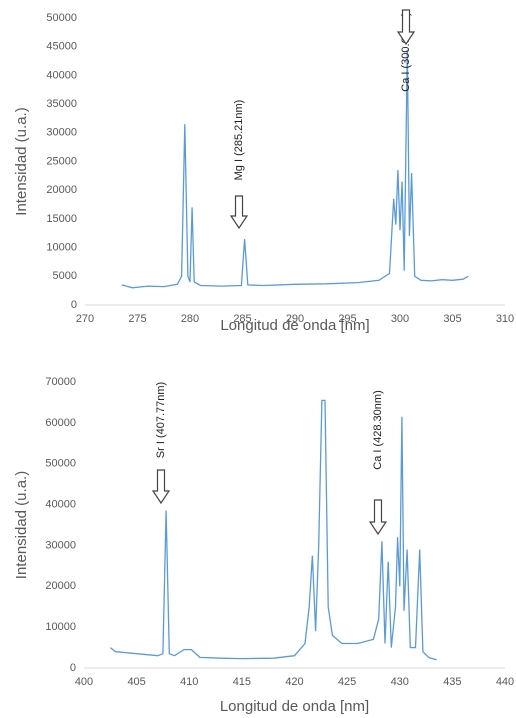 The height and width of the screenshot is (718, 516). Describe the element at coordinates (61, 219) in the screenshot. I see `y-tick-label: 15000` at that location.